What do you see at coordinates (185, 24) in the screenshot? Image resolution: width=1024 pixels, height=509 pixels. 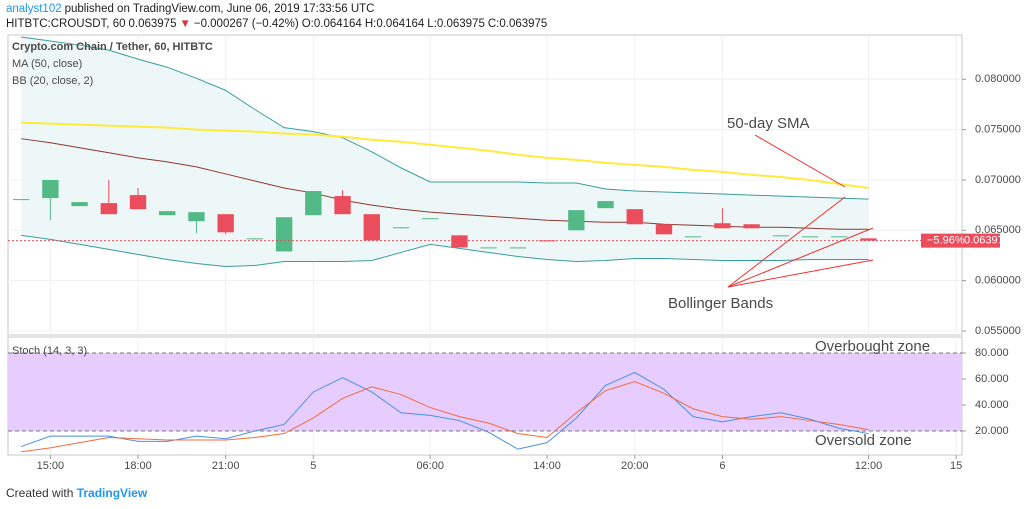 I see `arrow: ▼` at bounding box center [185, 24].